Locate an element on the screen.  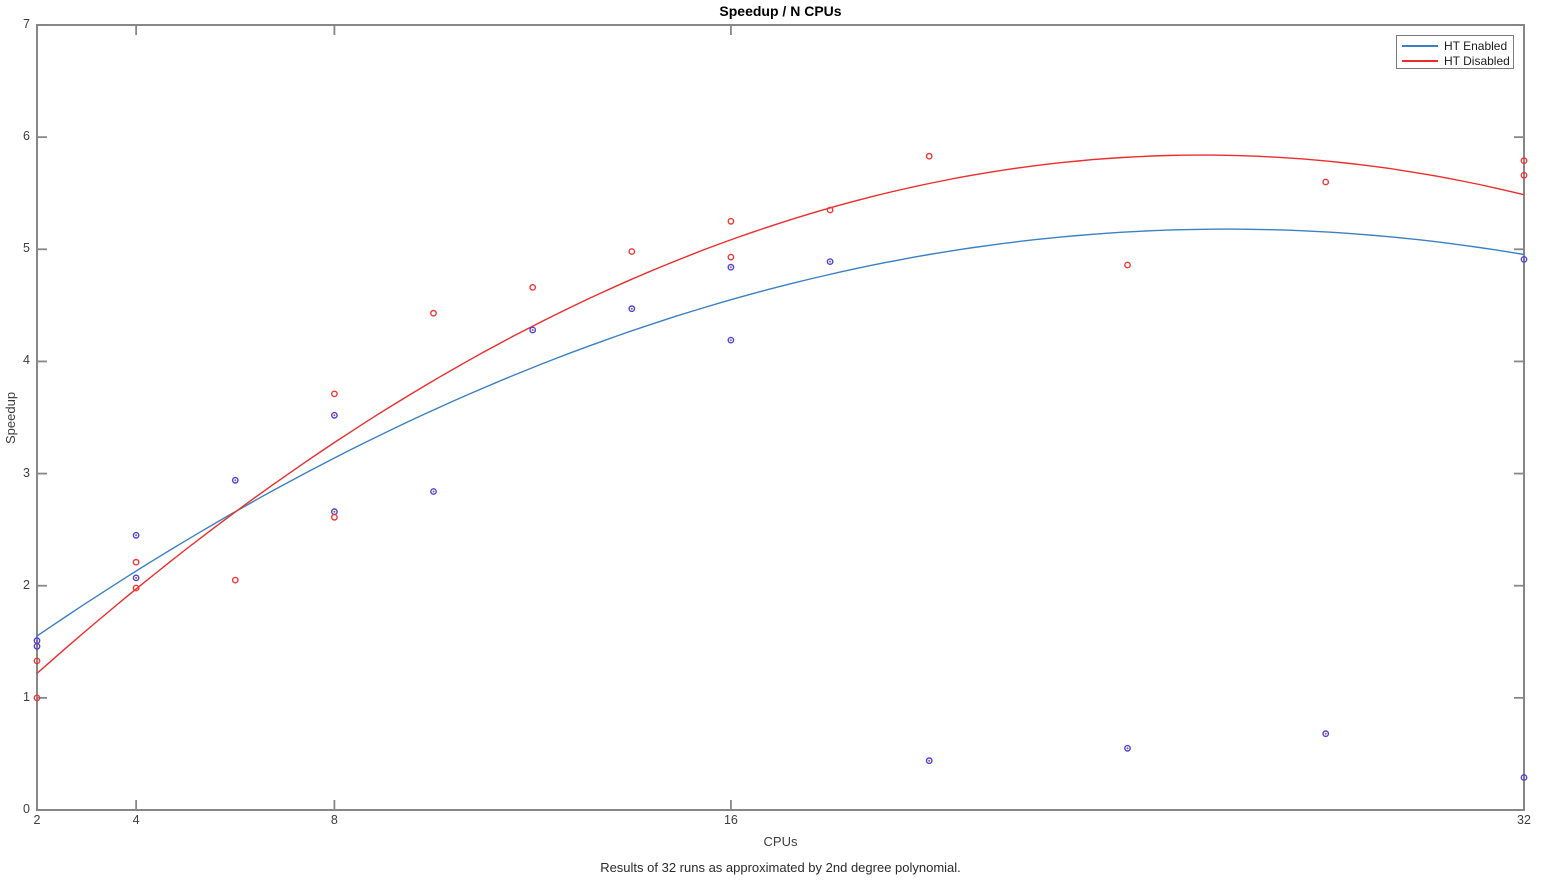
y-tick-label: 0 is located at coordinates (26, 809).